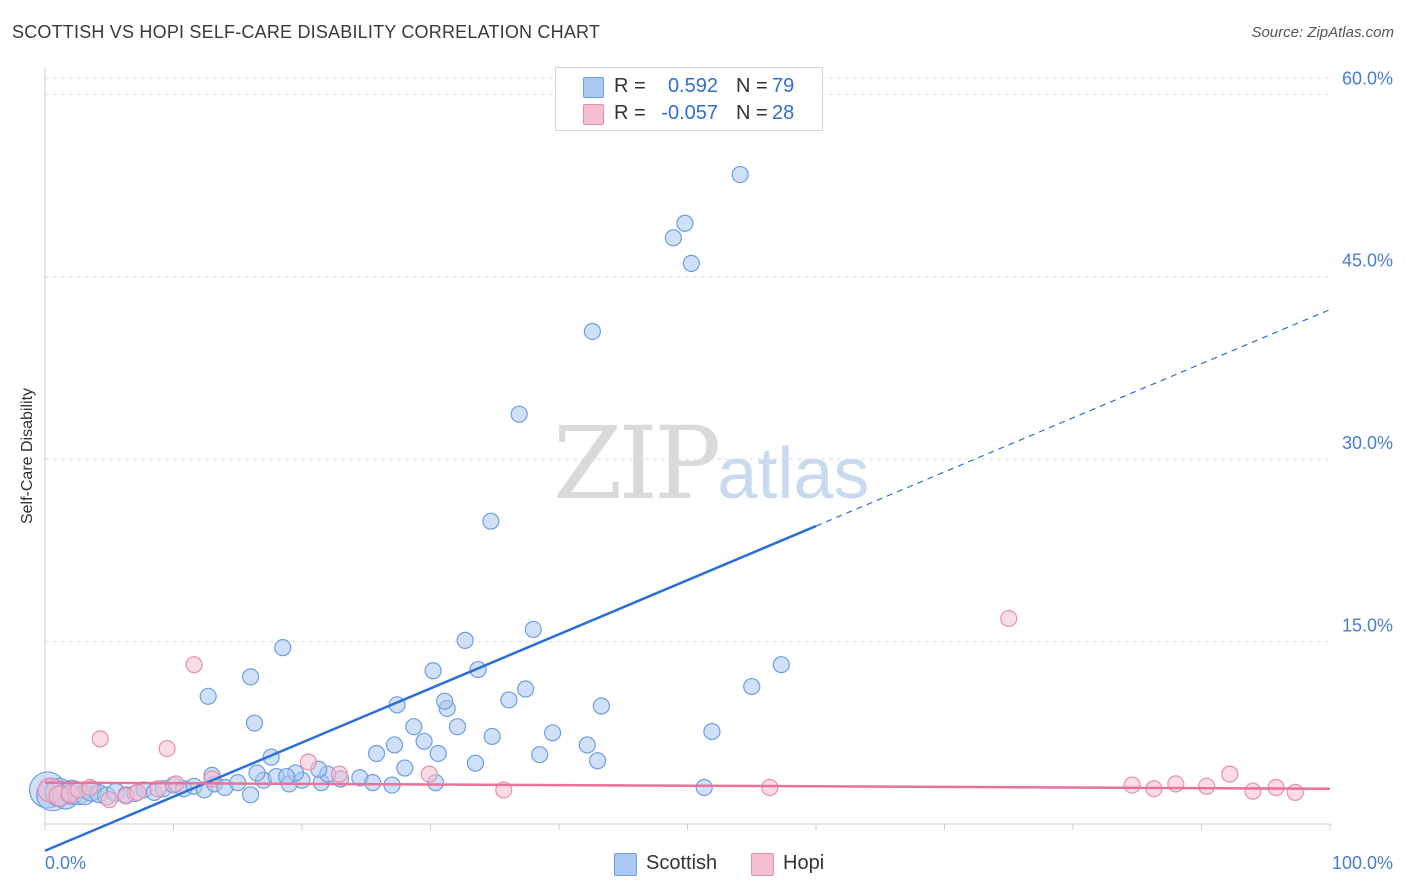 The width and height of the screenshot is (1406, 892). I want to click on scottish-trend-extension, so click(1073, 418).